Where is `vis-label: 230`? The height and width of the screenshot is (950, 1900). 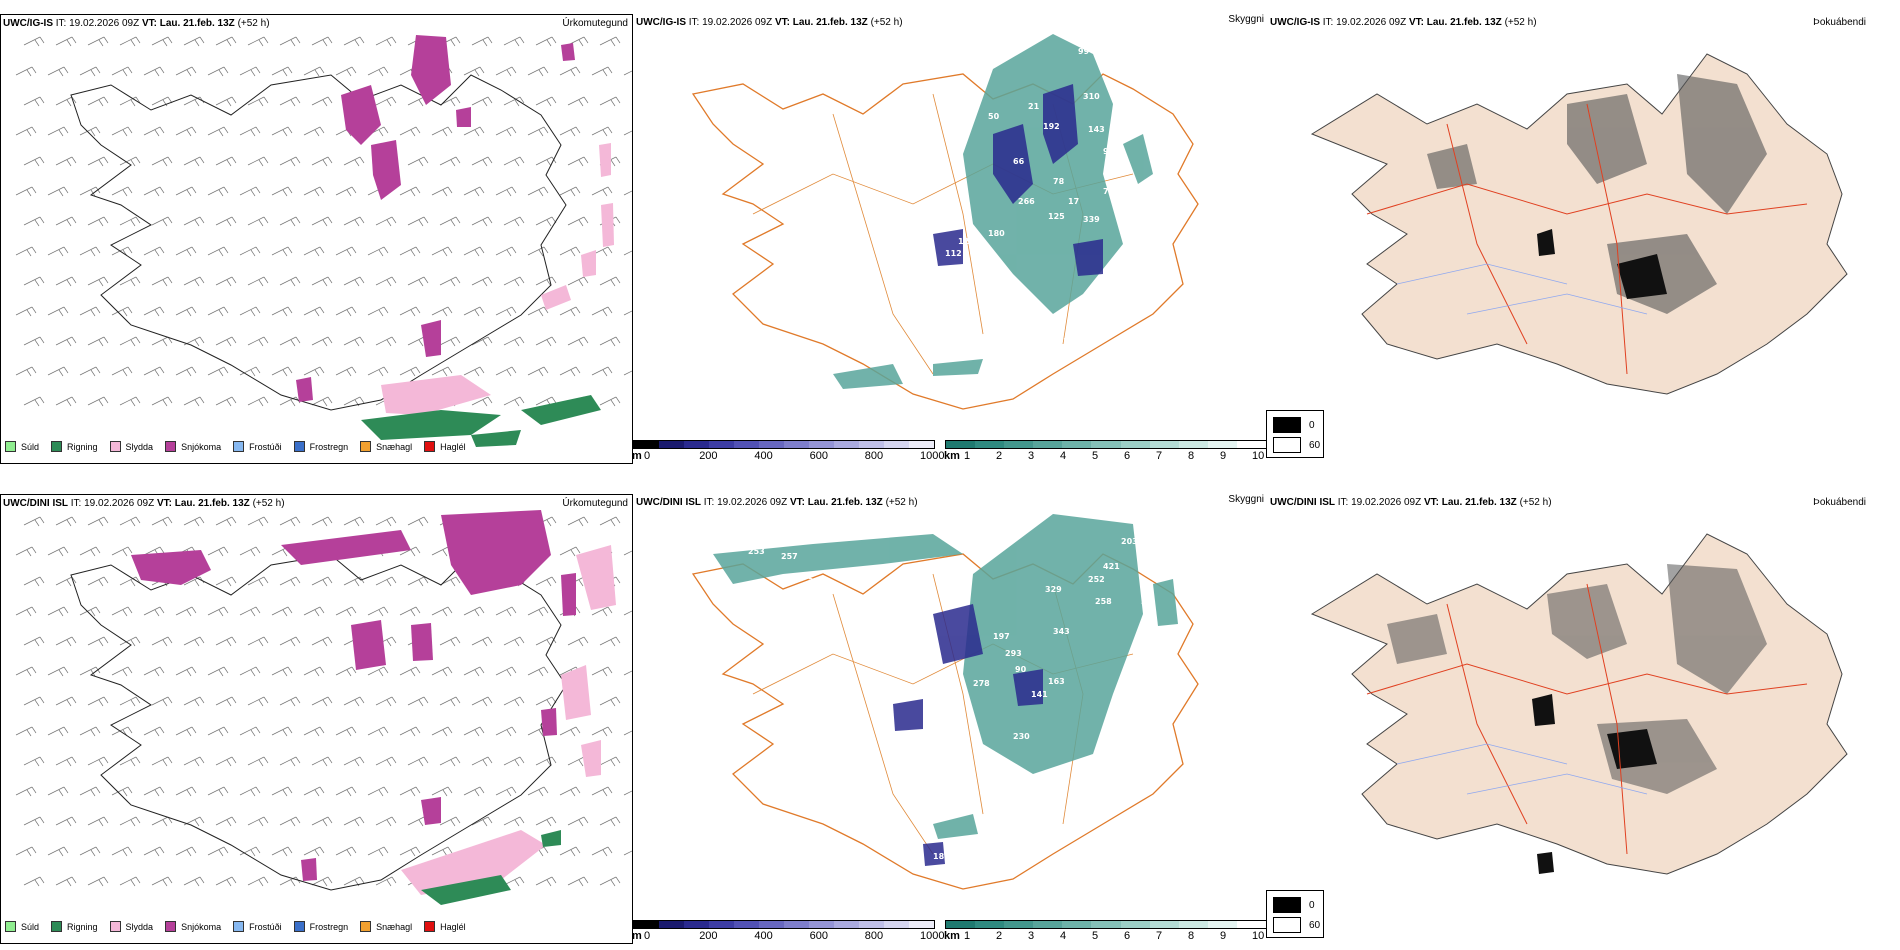
vis-label: 230 is located at coordinates (1021, 736).